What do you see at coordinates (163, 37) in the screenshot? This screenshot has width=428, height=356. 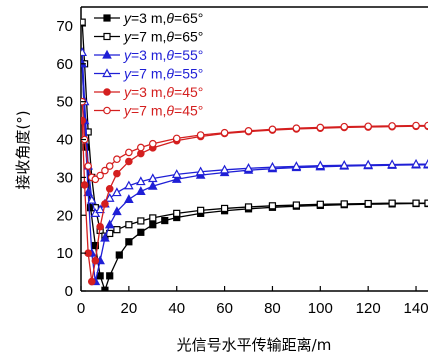 I see `legend-label: y=7 m,θ=65°` at bounding box center [163, 37].